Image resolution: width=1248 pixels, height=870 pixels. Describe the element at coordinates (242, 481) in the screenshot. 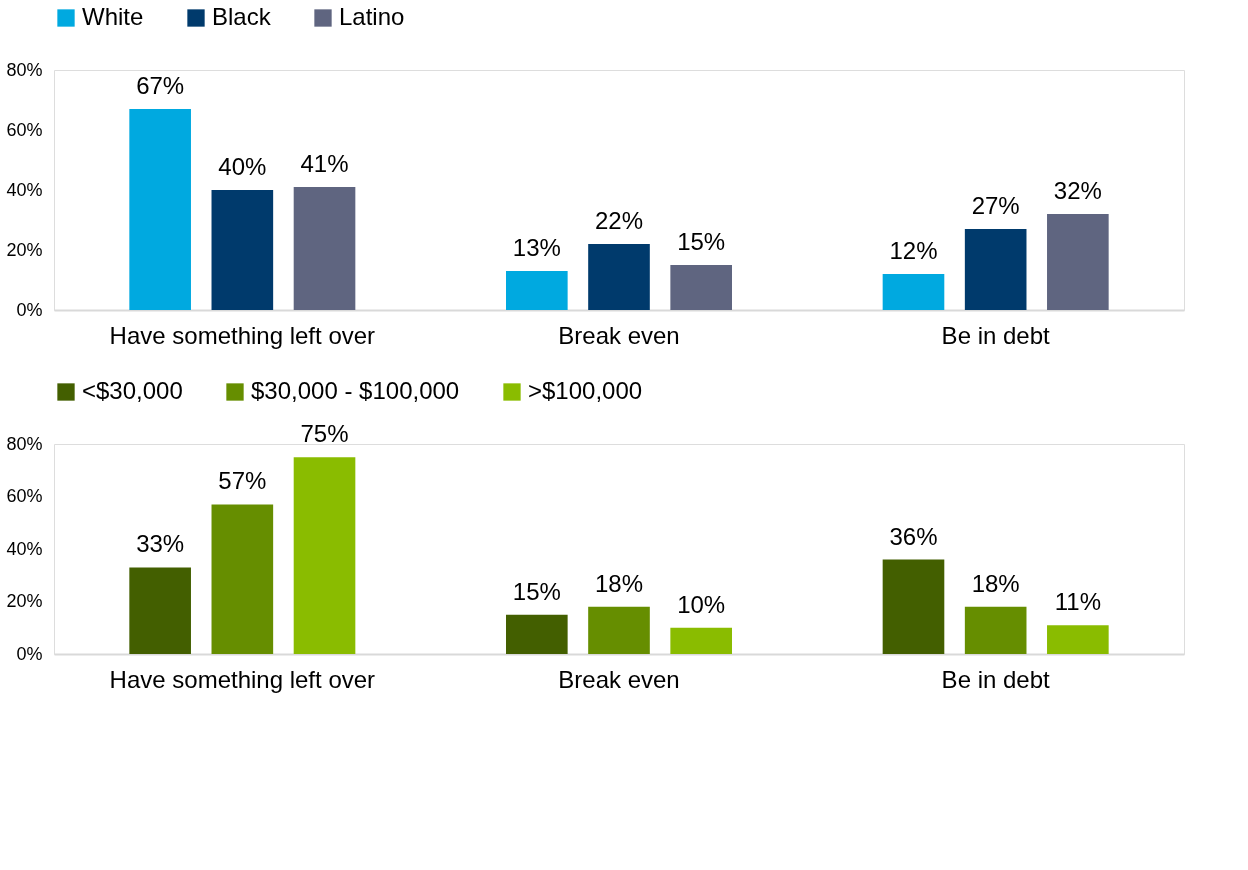

I see `data-label: 57%` at that location.